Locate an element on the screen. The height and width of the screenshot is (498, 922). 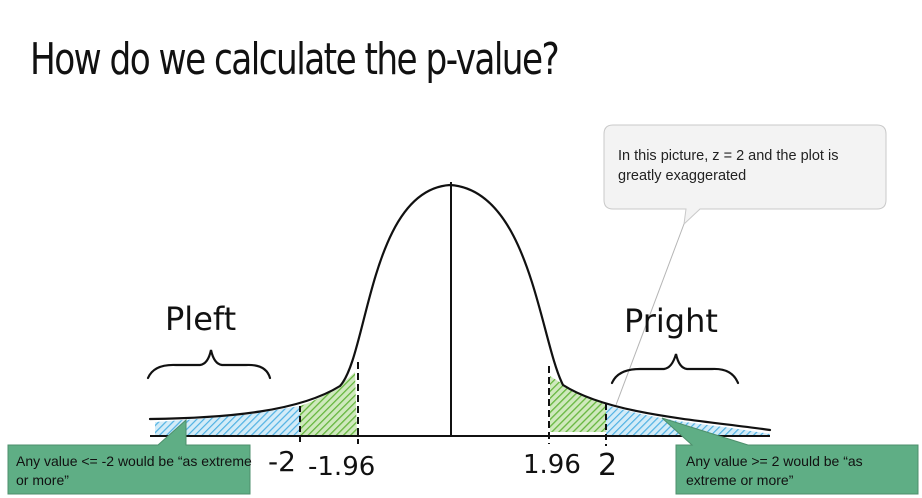
left-brace is located at coordinates (209, 364).